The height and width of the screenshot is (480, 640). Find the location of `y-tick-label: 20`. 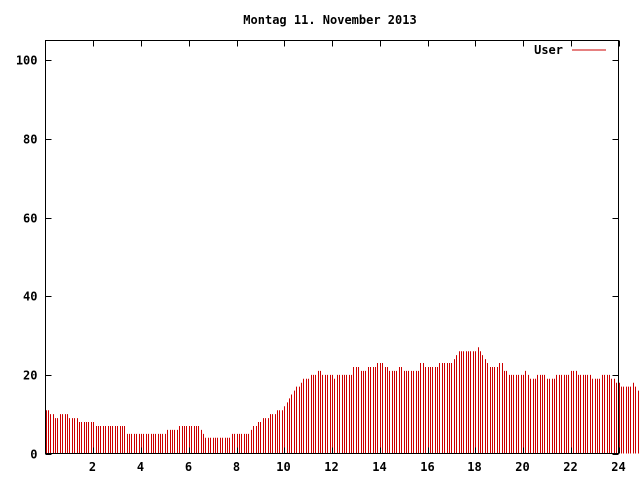

y-tick-label: 20 is located at coordinates (30, 376).